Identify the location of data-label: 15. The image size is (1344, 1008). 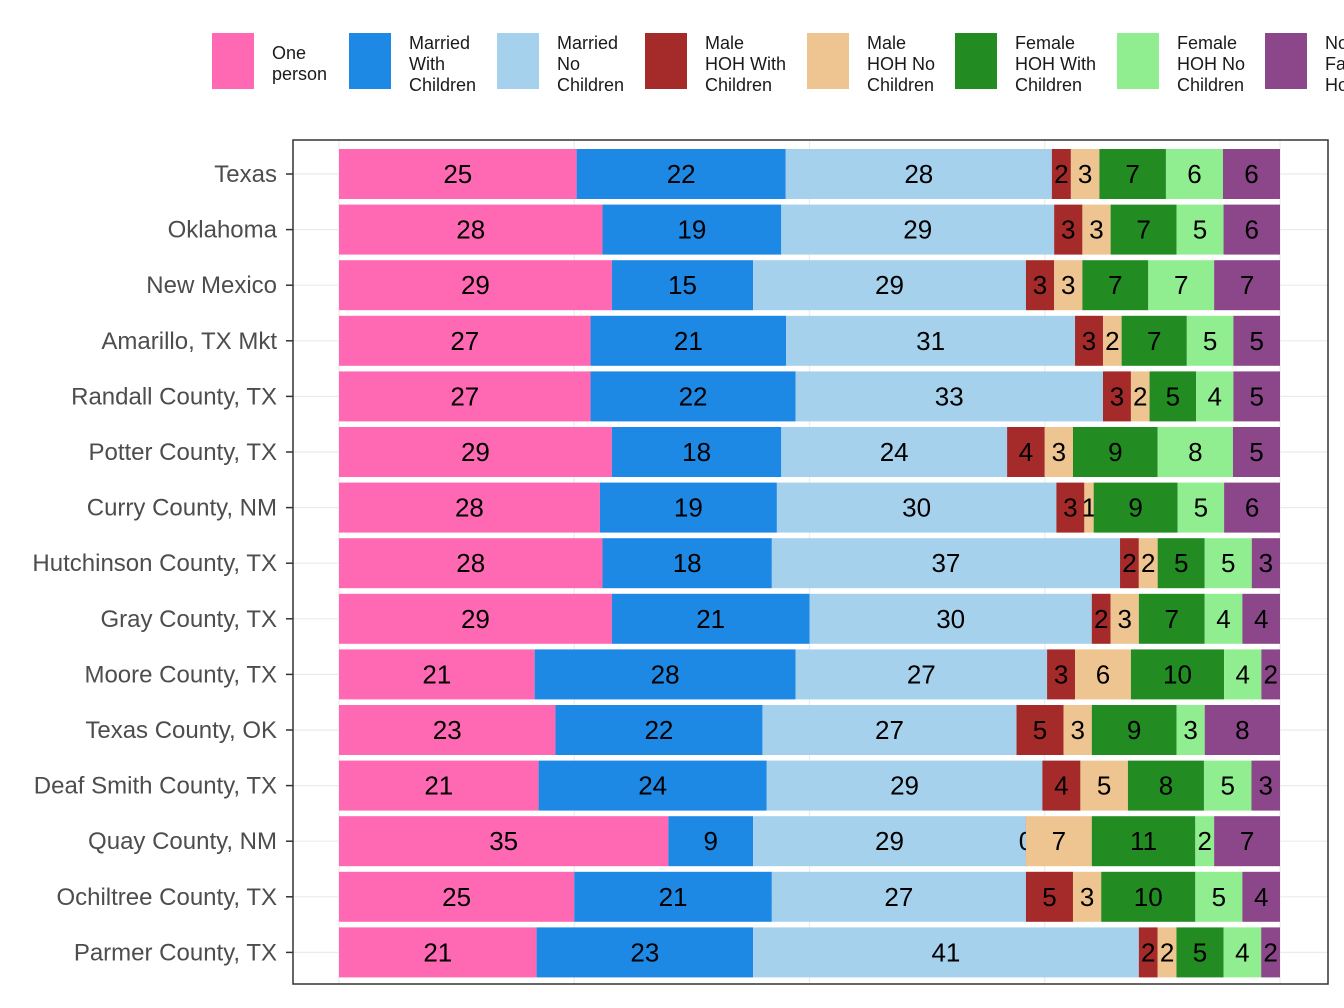
(682, 285).